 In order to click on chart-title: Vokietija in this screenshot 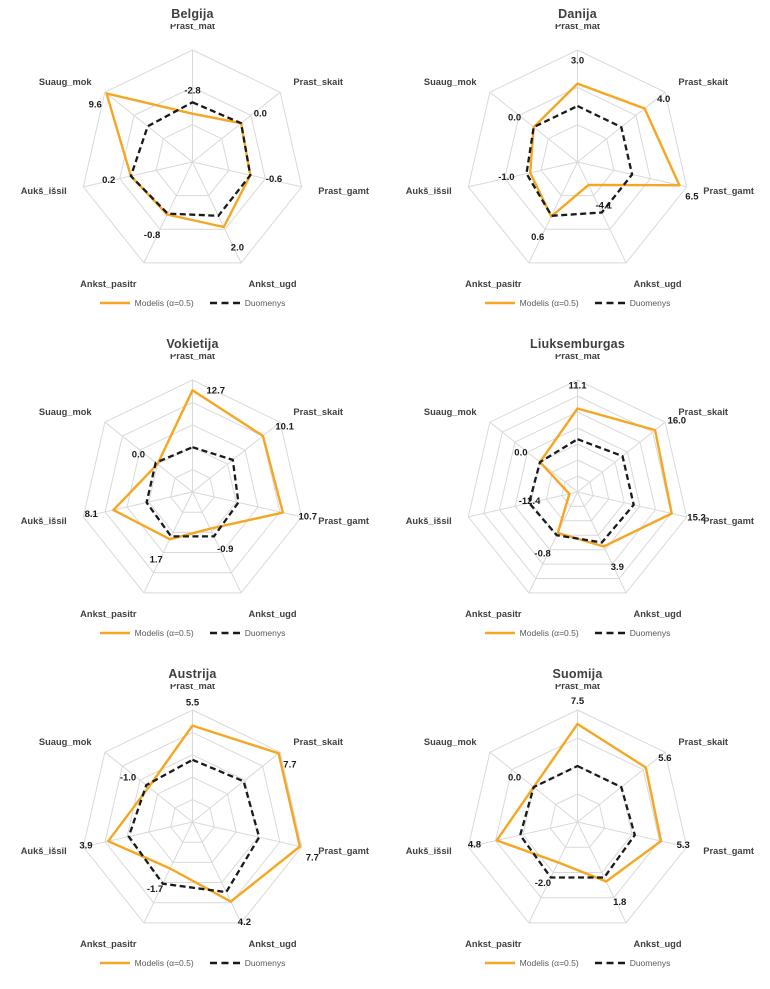, I will do `click(192, 344)`.